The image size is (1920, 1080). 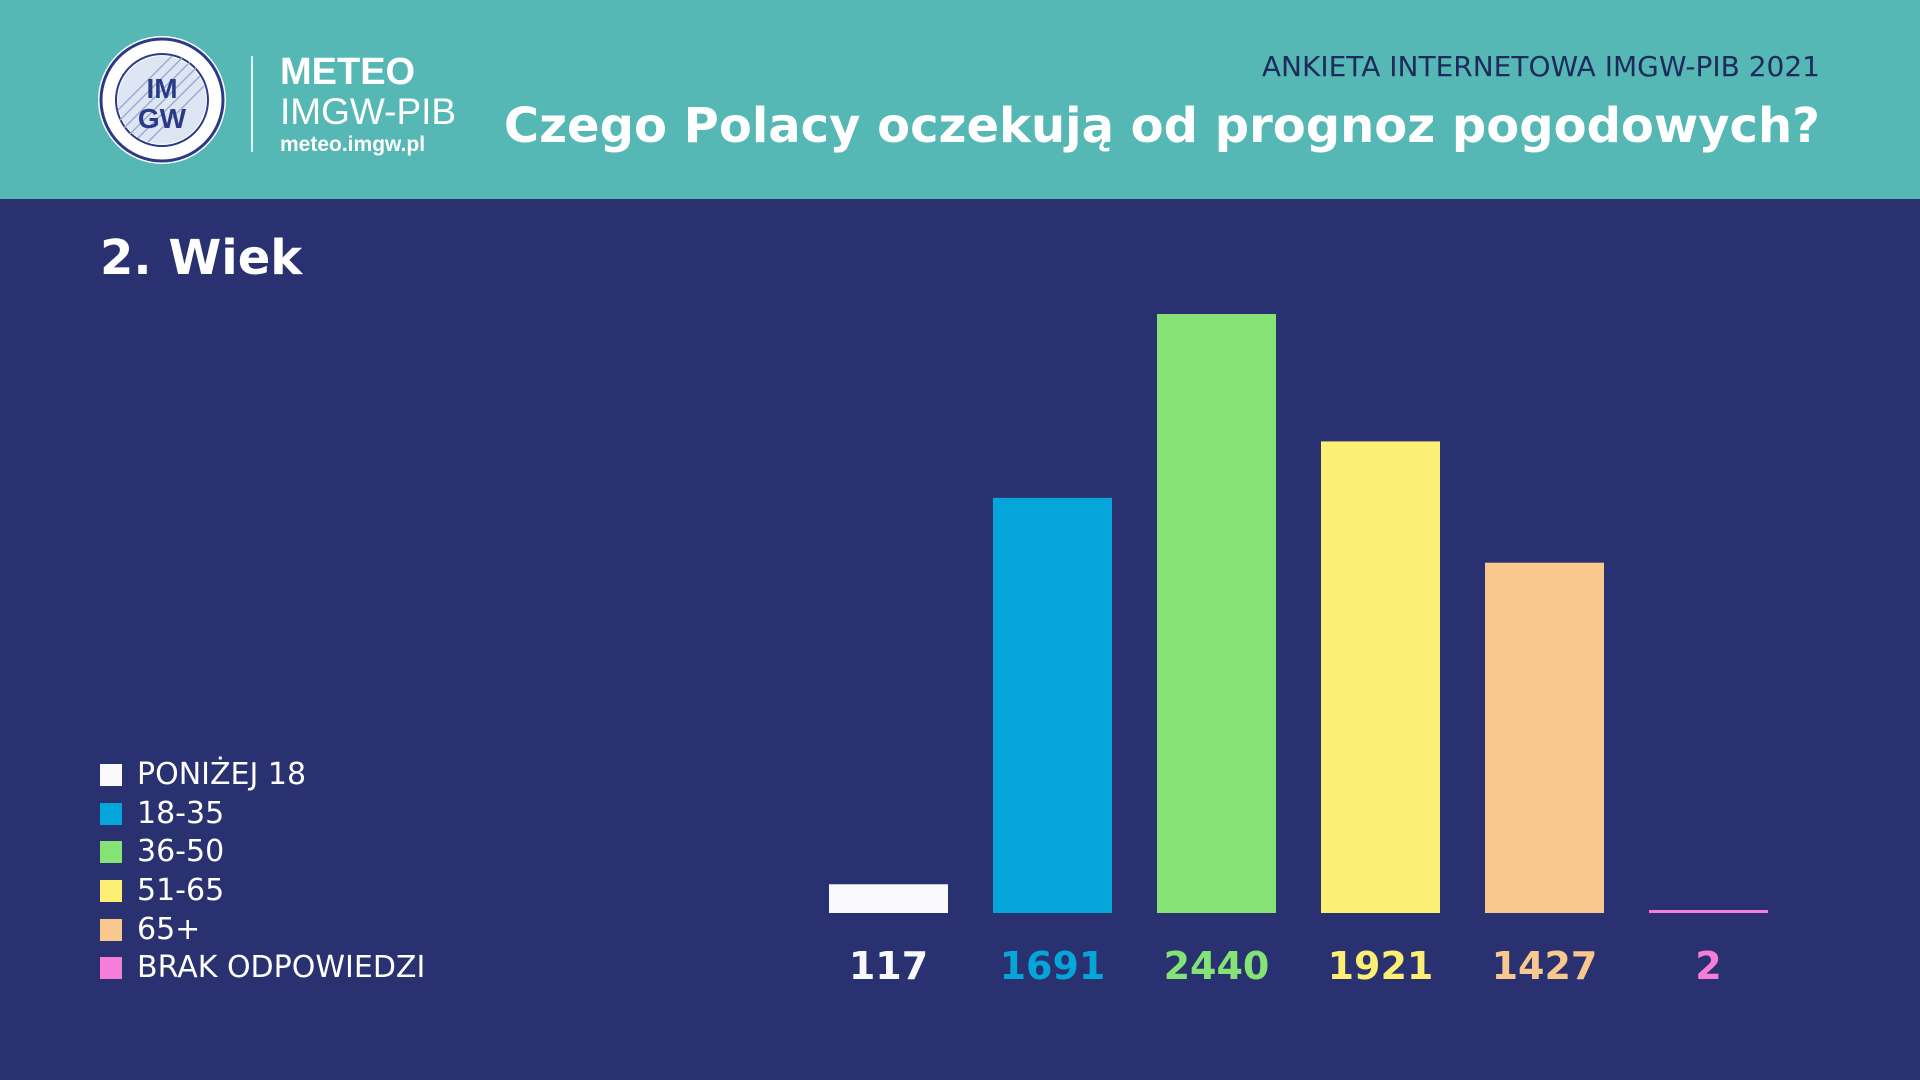 What do you see at coordinates (252, 104) in the screenshot?
I see `logo-divider` at bounding box center [252, 104].